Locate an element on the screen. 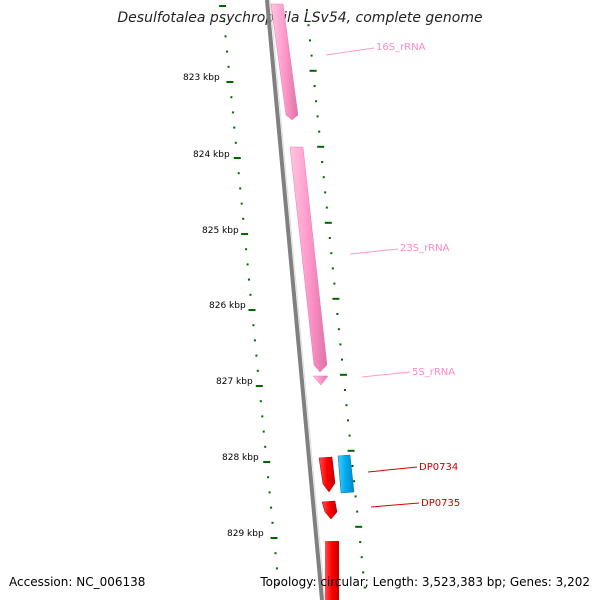  label-line-dp0735 is located at coordinates (395, 505).